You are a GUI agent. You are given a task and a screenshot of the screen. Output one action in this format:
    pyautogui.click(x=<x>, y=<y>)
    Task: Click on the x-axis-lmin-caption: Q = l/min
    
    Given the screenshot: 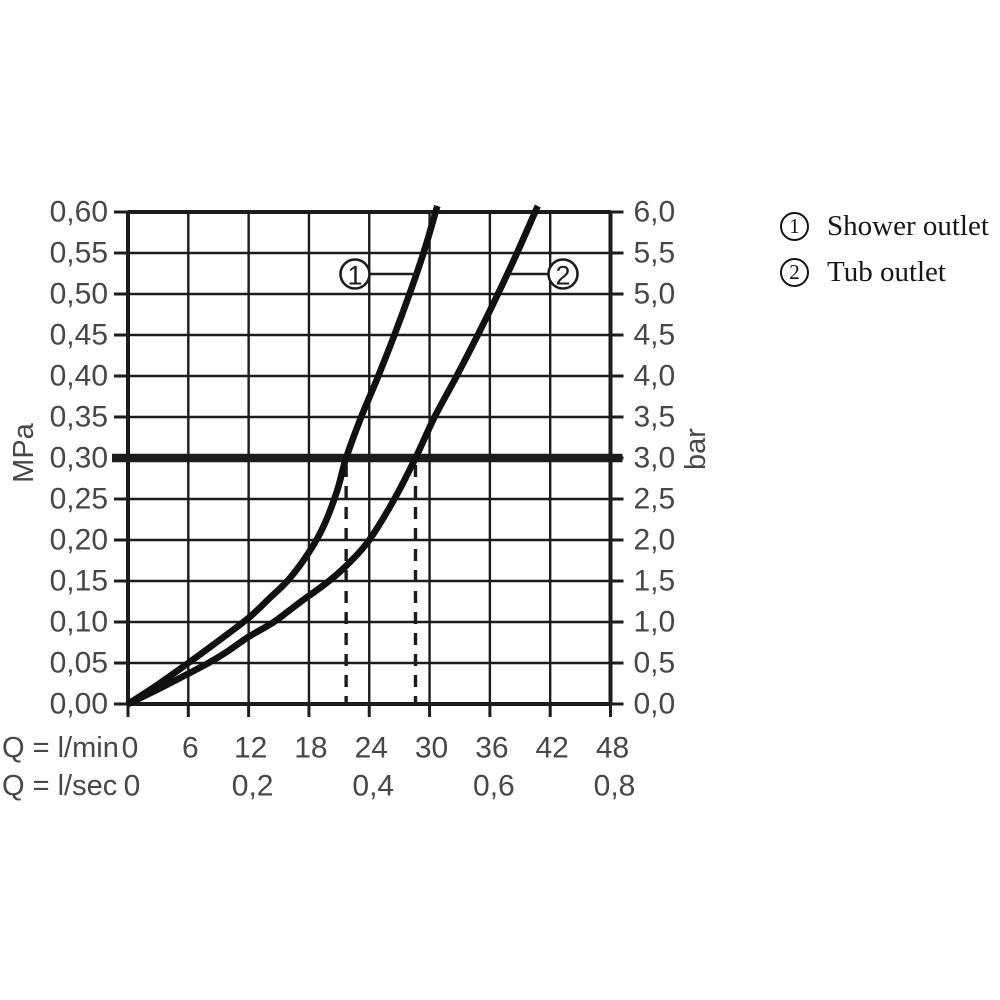 What is the action you would take?
    pyautogui.click(x=60, y=748)
    